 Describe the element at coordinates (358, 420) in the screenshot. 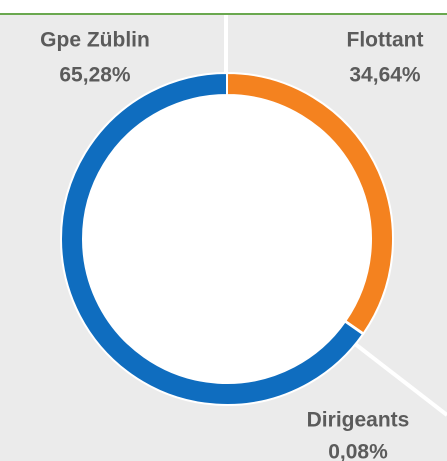

I see `slice-label: Dirigeants` at that location.